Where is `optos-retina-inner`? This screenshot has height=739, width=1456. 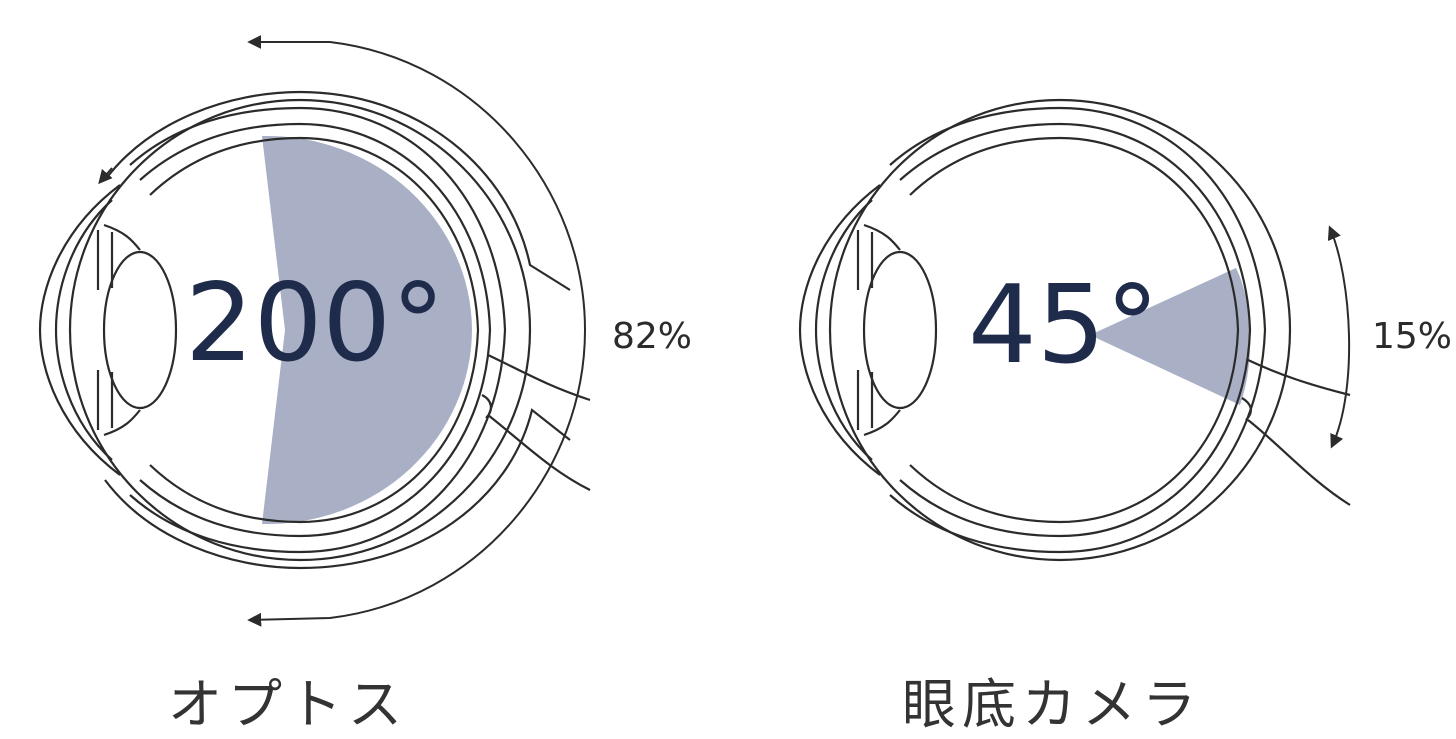 optos-retina-inner is located at coordinates (314, 330).